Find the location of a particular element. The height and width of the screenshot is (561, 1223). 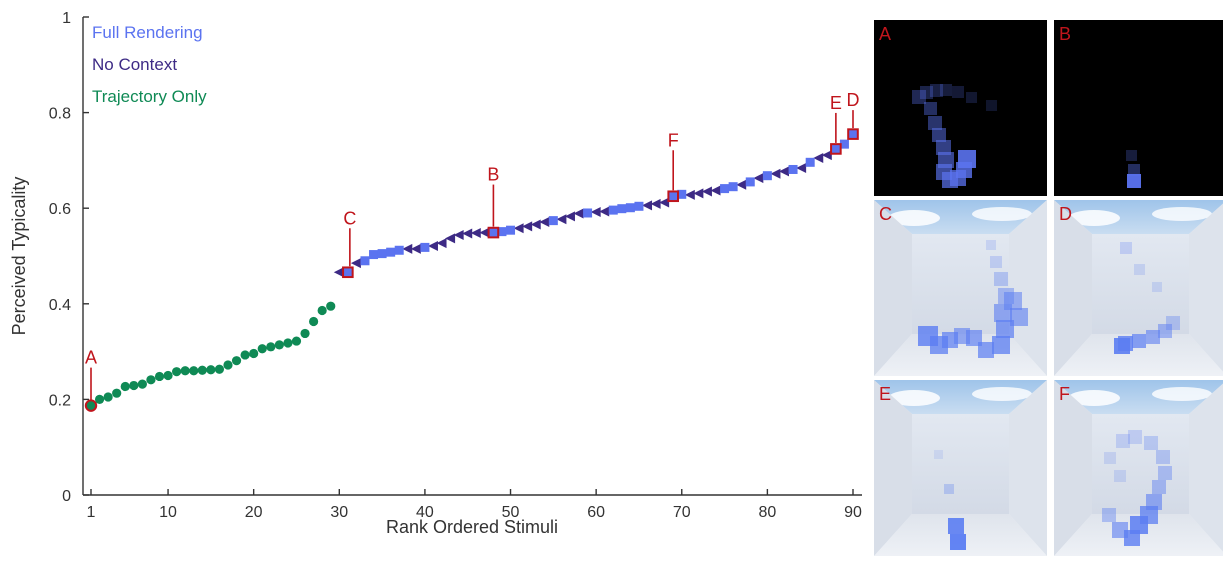

series-full-rendering is located at coordinates (600, 203).